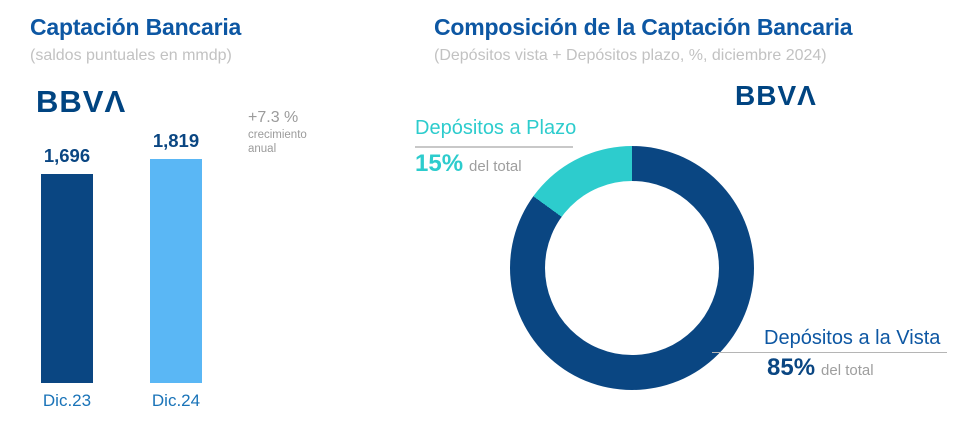 This screenshot has width=964, height=423. I want to click on donut-ring, so click(632, 268).